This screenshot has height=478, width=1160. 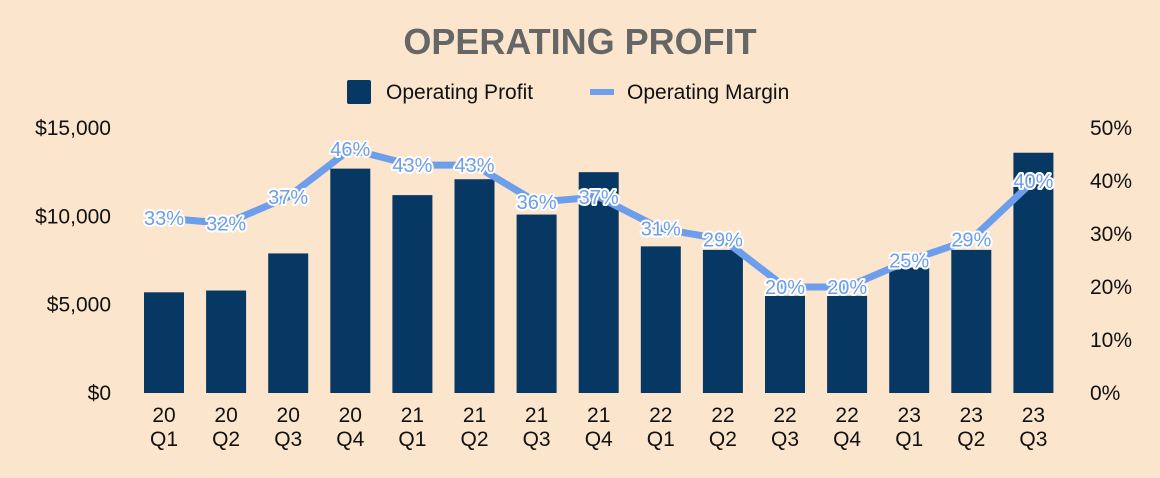 I want to click on bar-23-q1, so click(x=909, y=330).